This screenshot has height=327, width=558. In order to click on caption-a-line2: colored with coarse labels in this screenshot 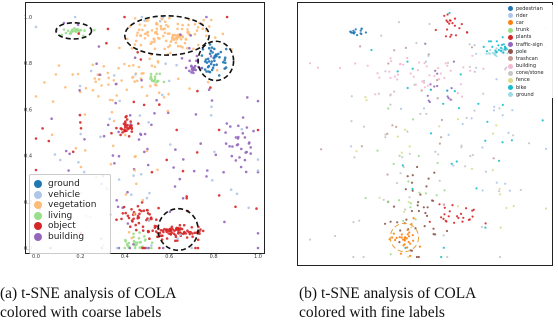, I will do `click(81, 312)`.